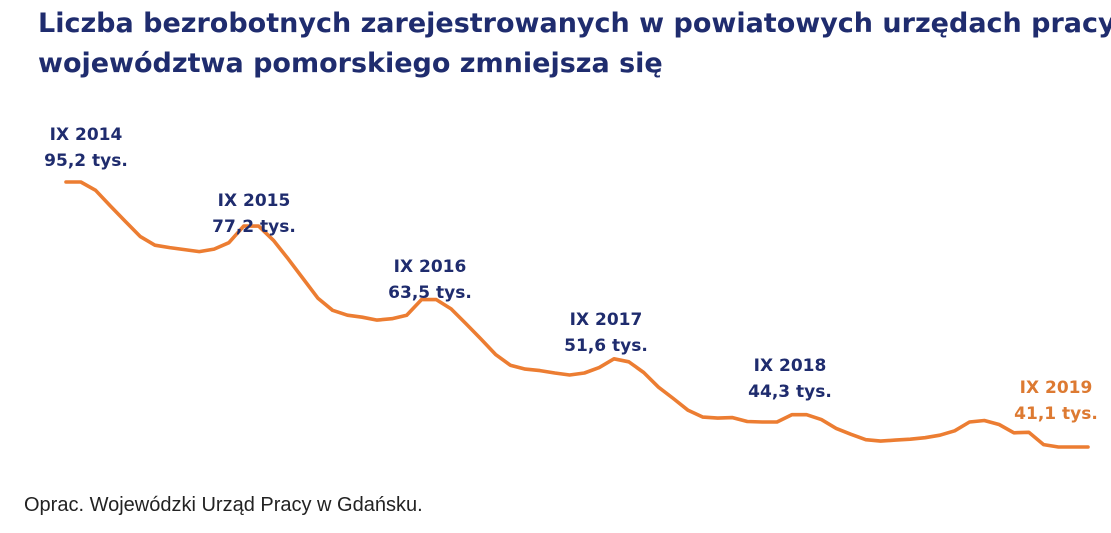 The image size is (1111, 533). Describe the element at coordinates (430, 267) in the screenshot. I see `annotation-period: IX 2016` at that location.